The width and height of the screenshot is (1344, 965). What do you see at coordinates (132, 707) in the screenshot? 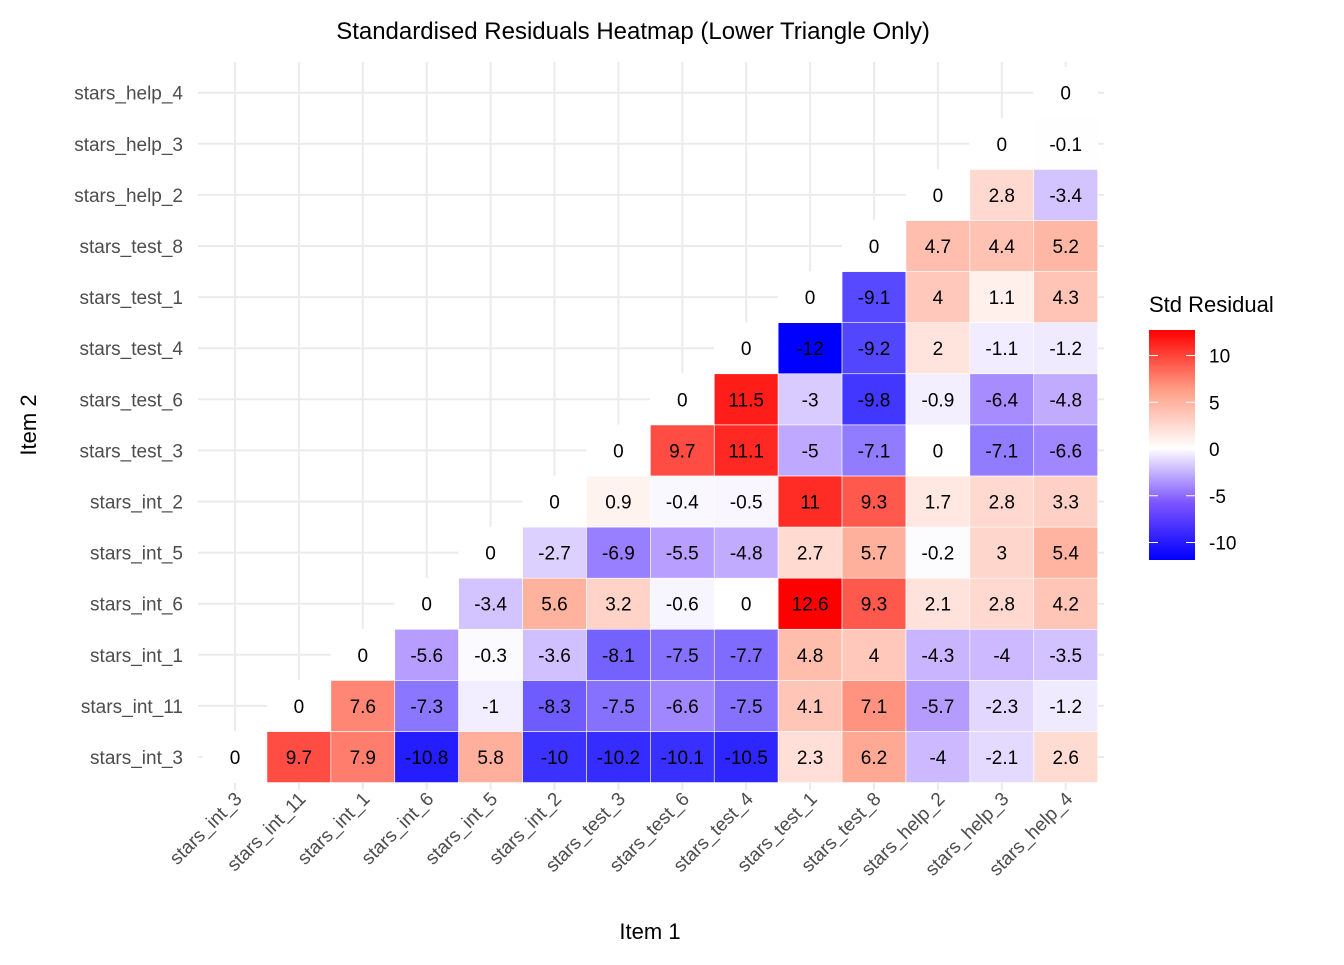
I see `y-tick-label: stars_int_11` at bounding box center [132, 707].